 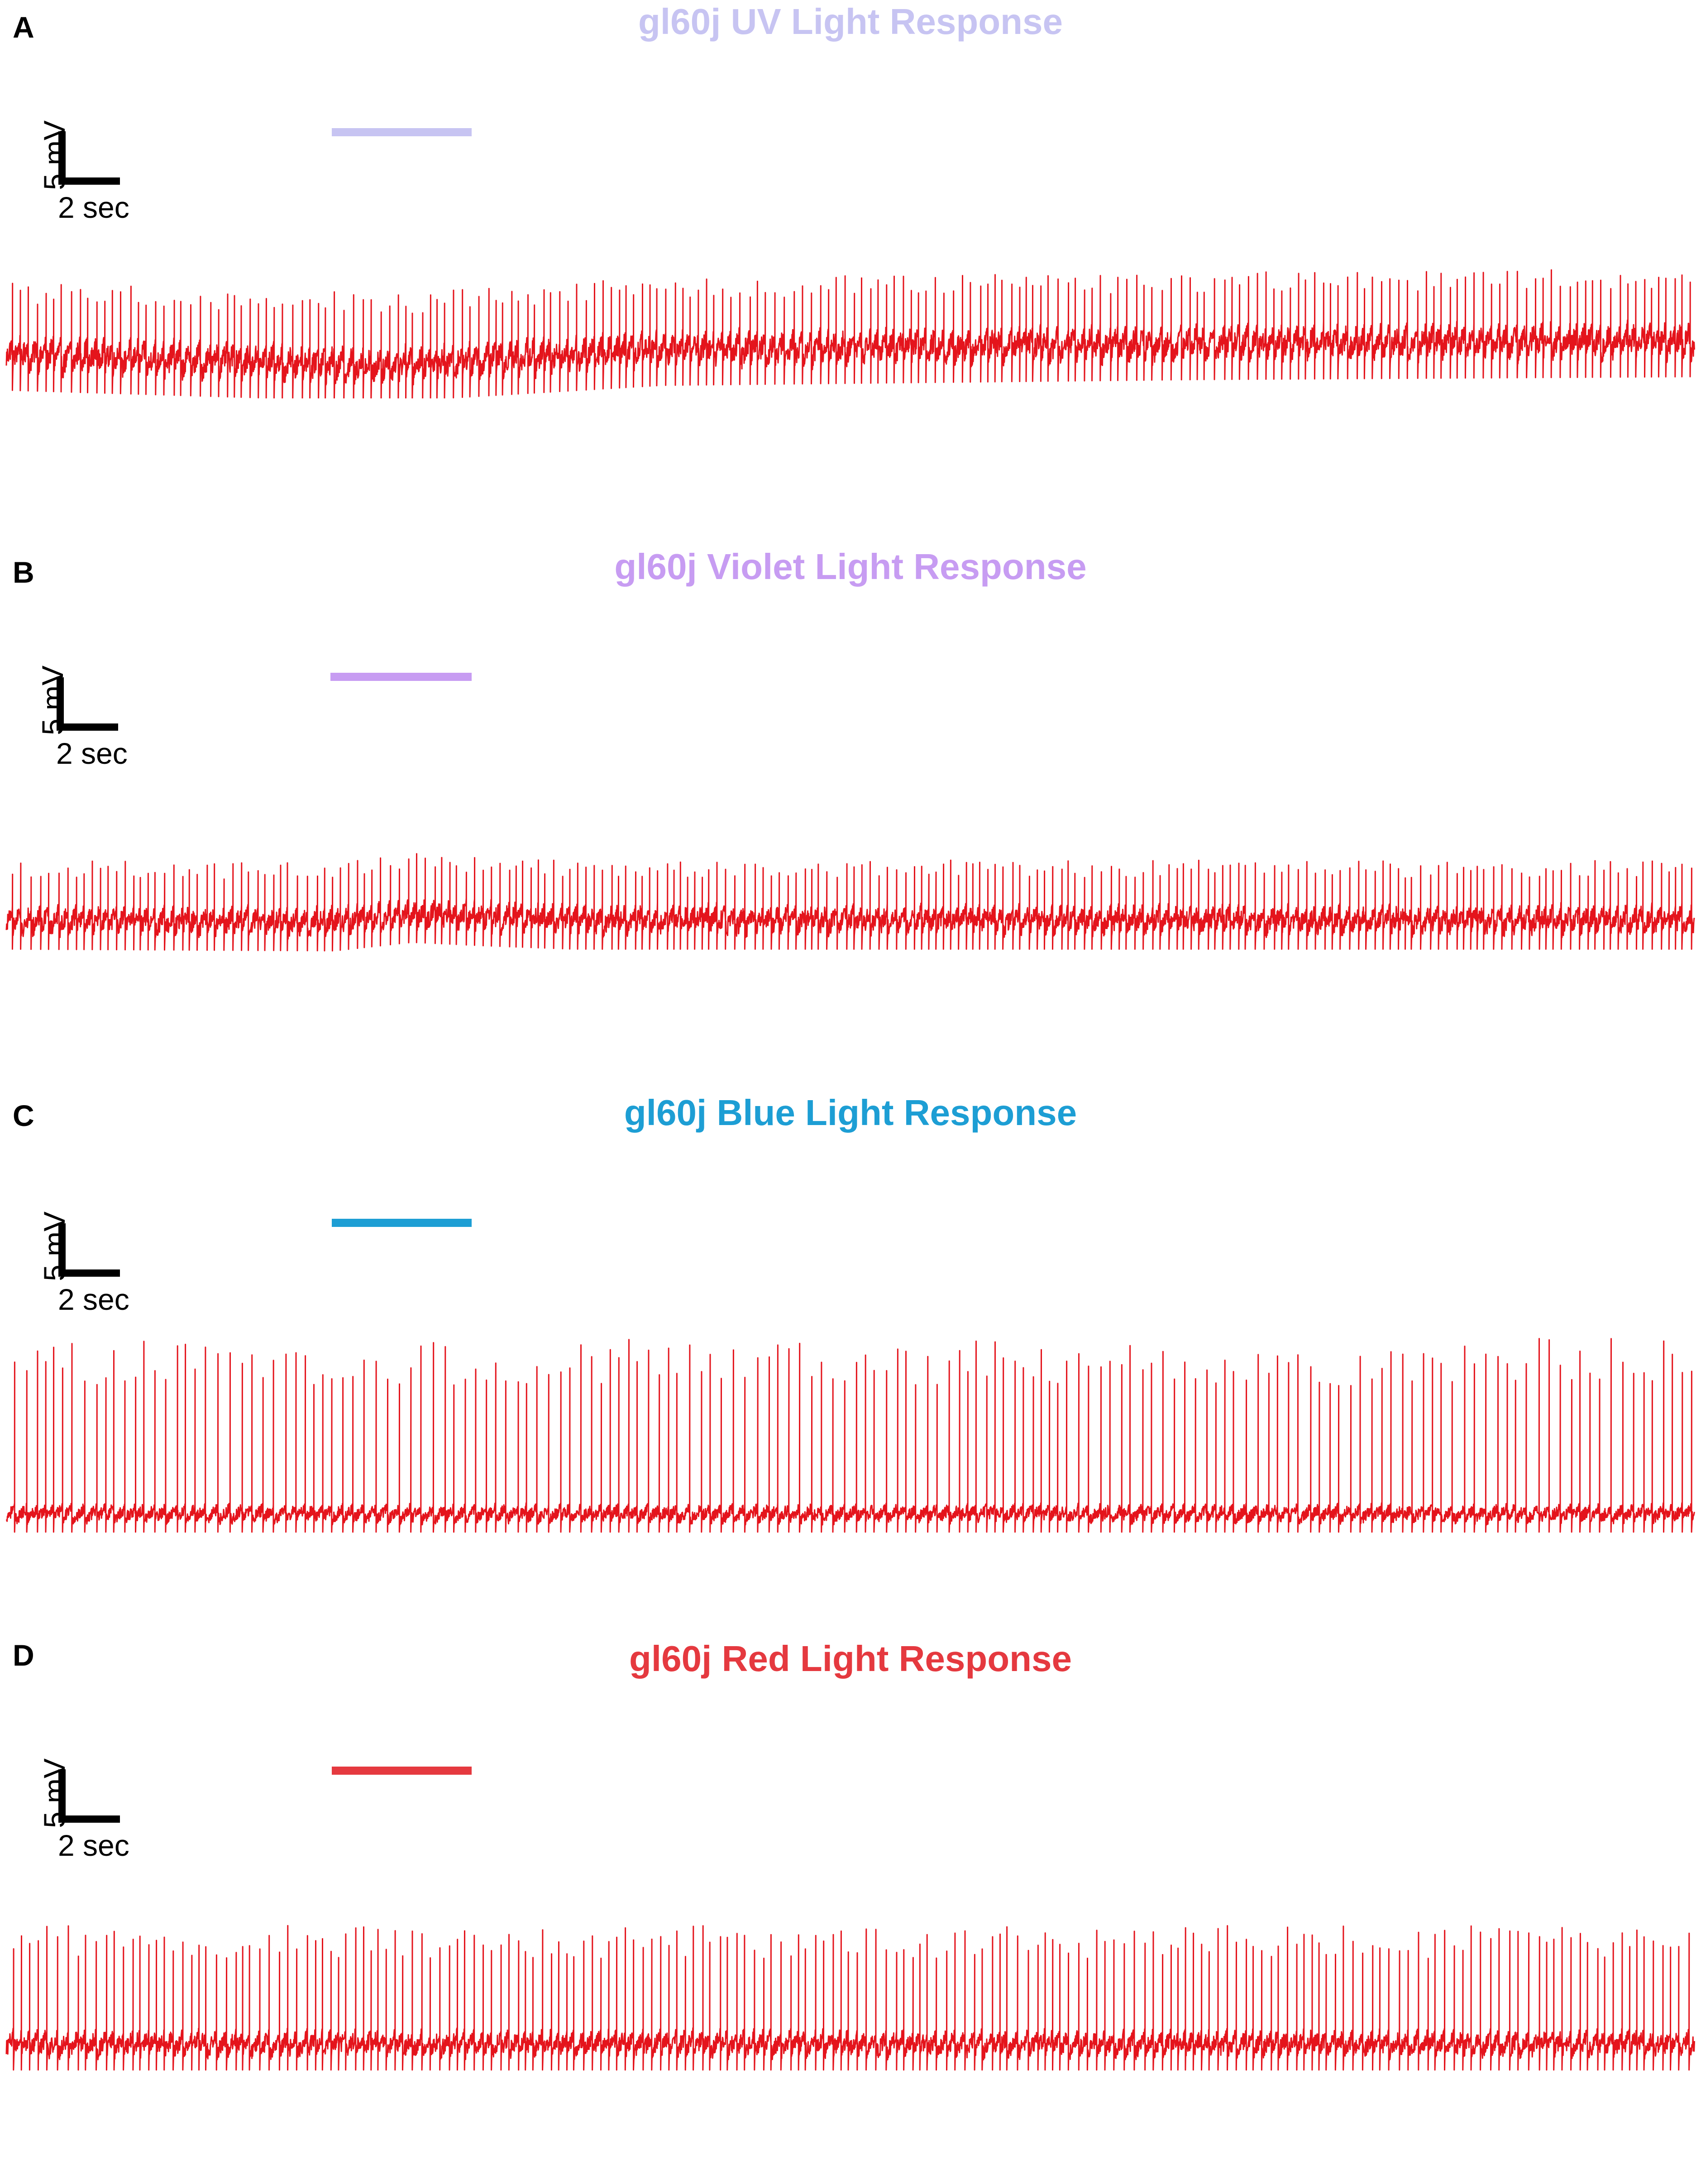 What do you see at coordinates (23, 572) in the screenshot?
I see `panel-letter: B` at bounding box center [23, 572].